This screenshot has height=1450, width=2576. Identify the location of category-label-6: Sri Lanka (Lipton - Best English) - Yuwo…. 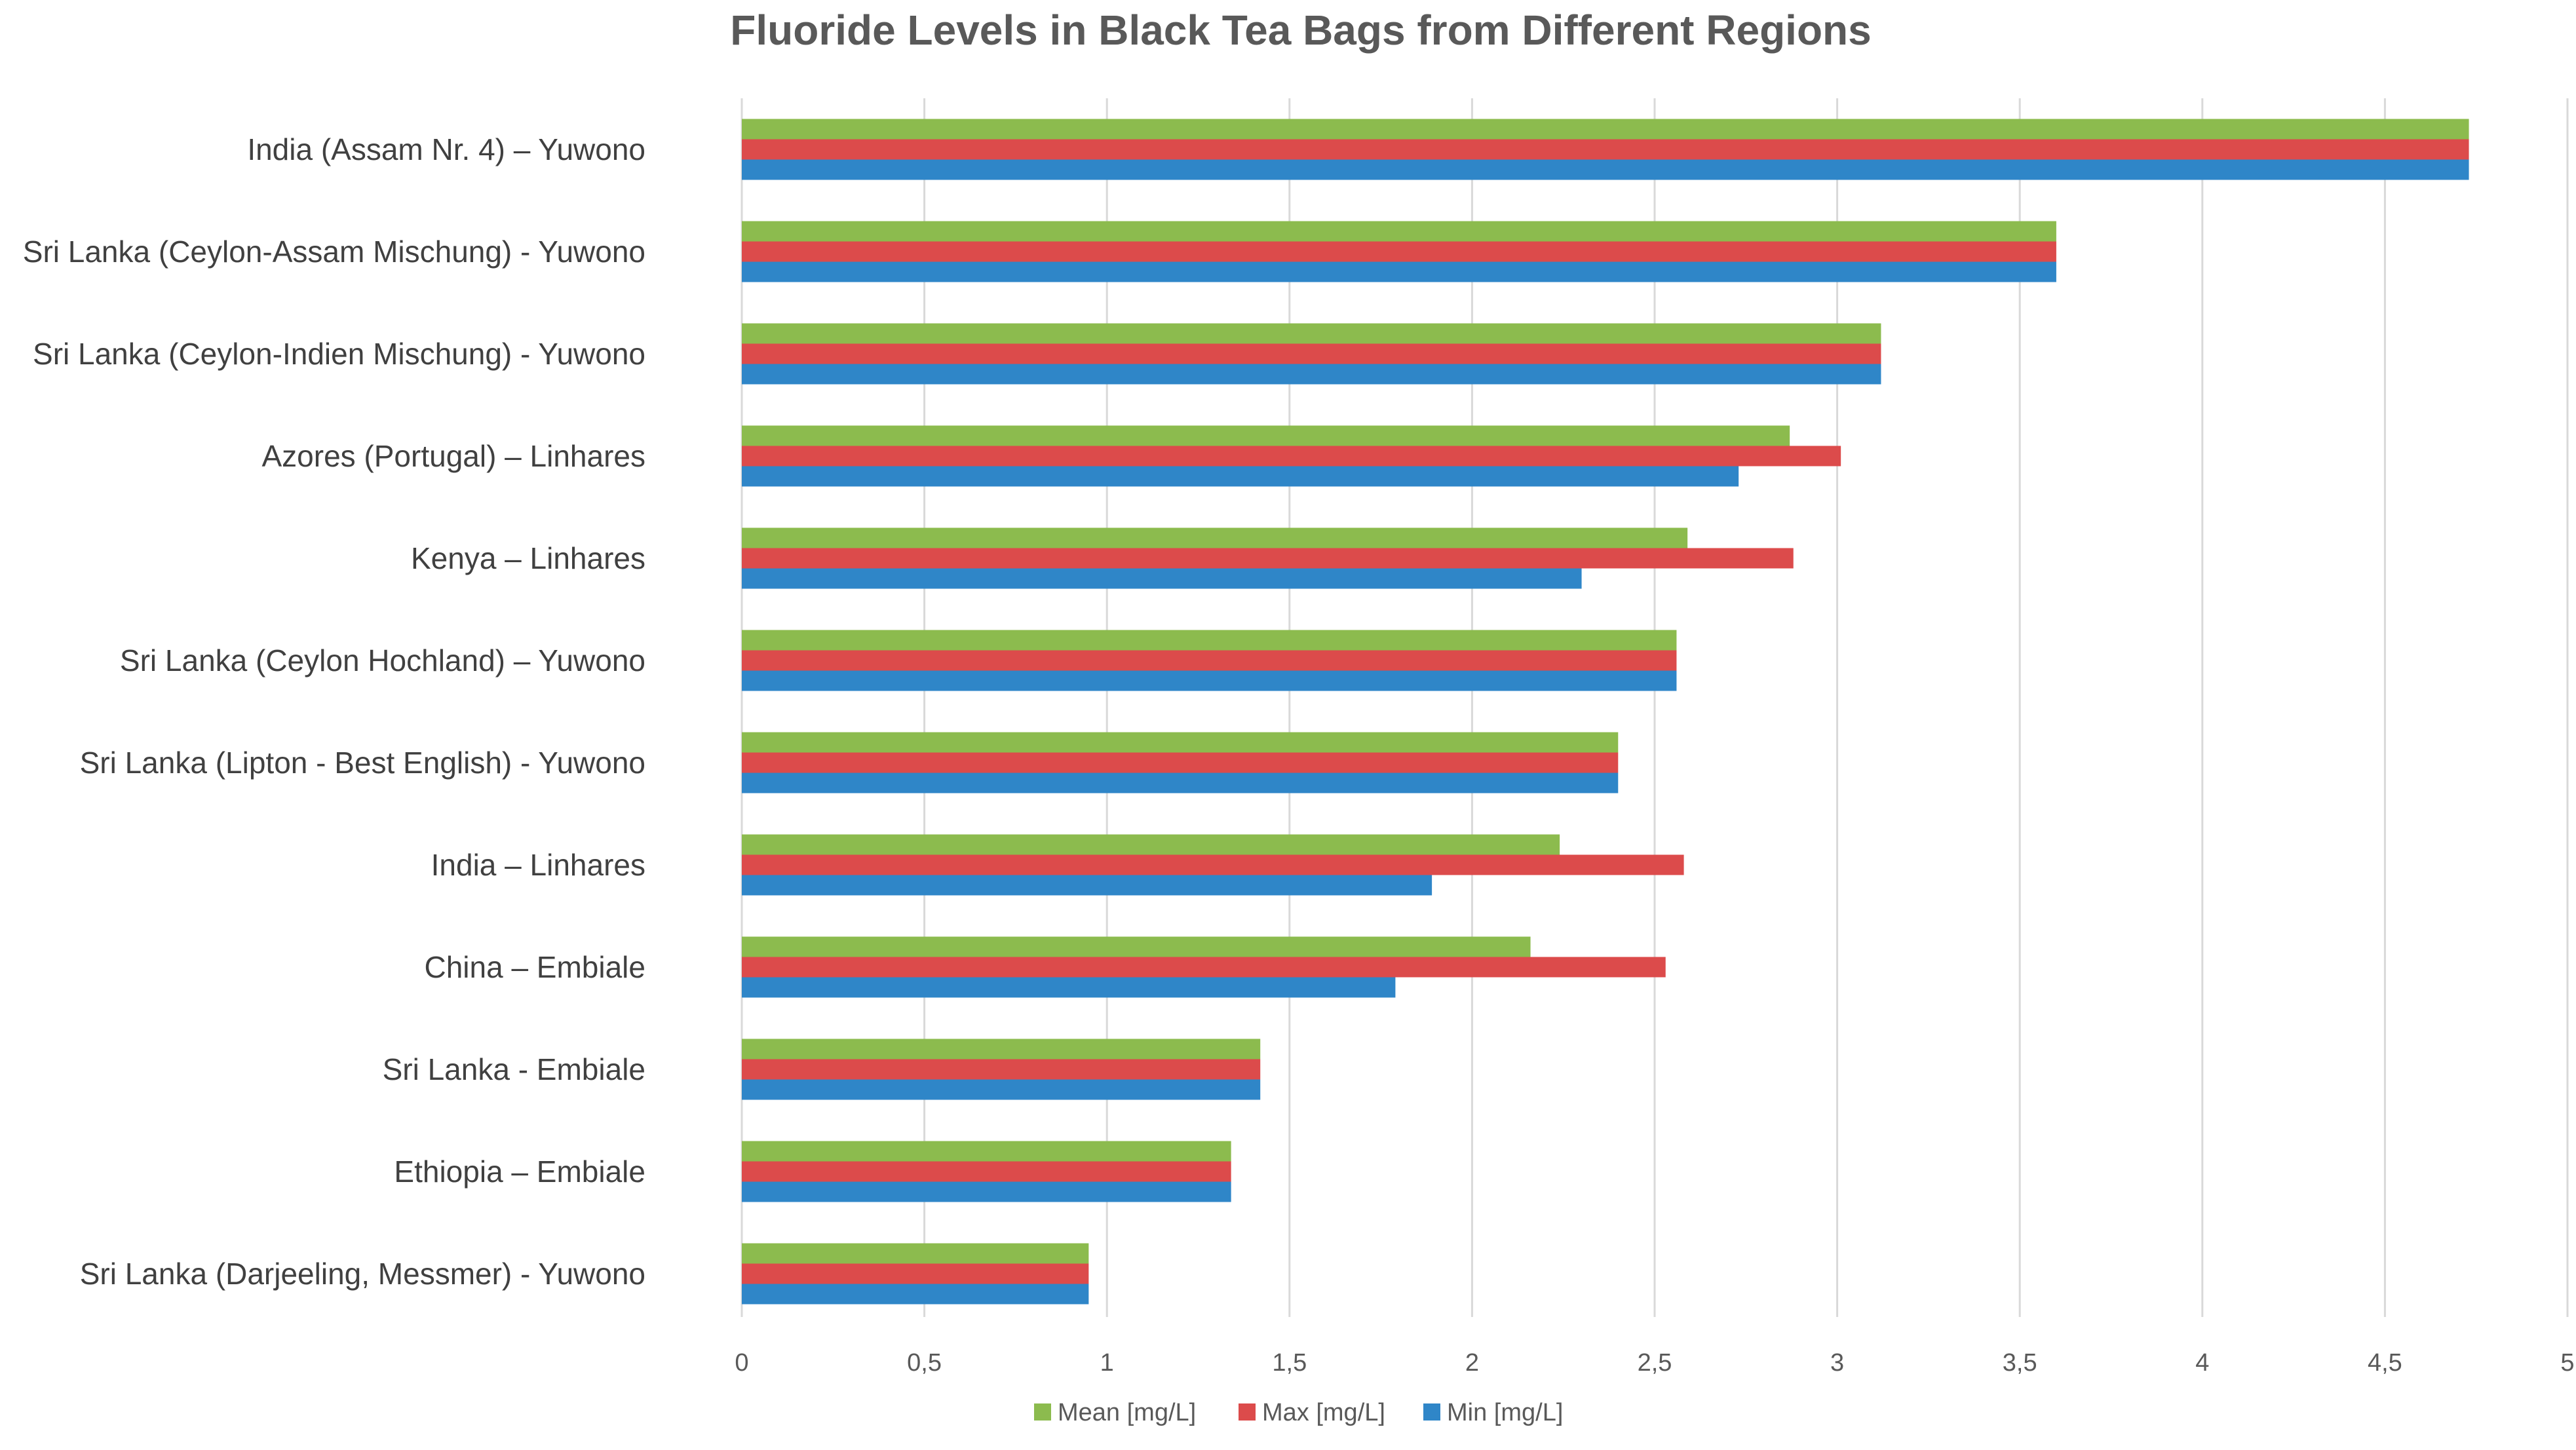
(362, 763).